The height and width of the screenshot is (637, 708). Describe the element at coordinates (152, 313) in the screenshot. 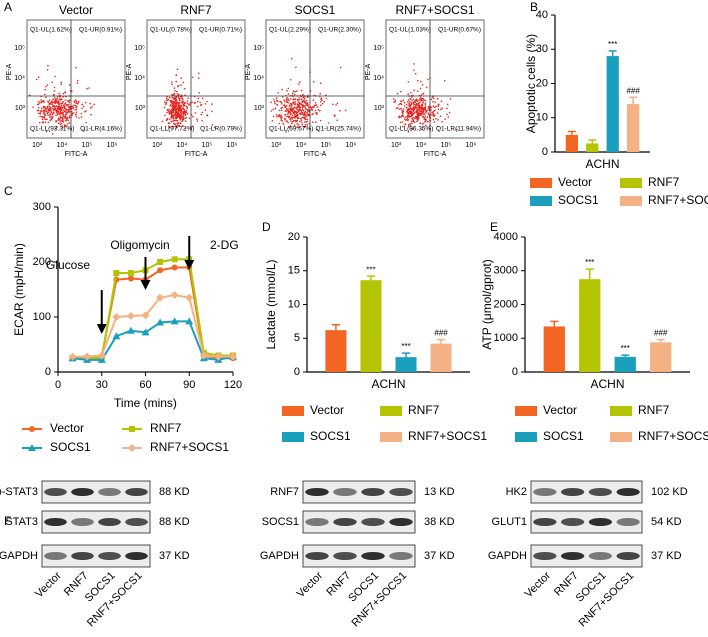

I see `series-line` at that location.